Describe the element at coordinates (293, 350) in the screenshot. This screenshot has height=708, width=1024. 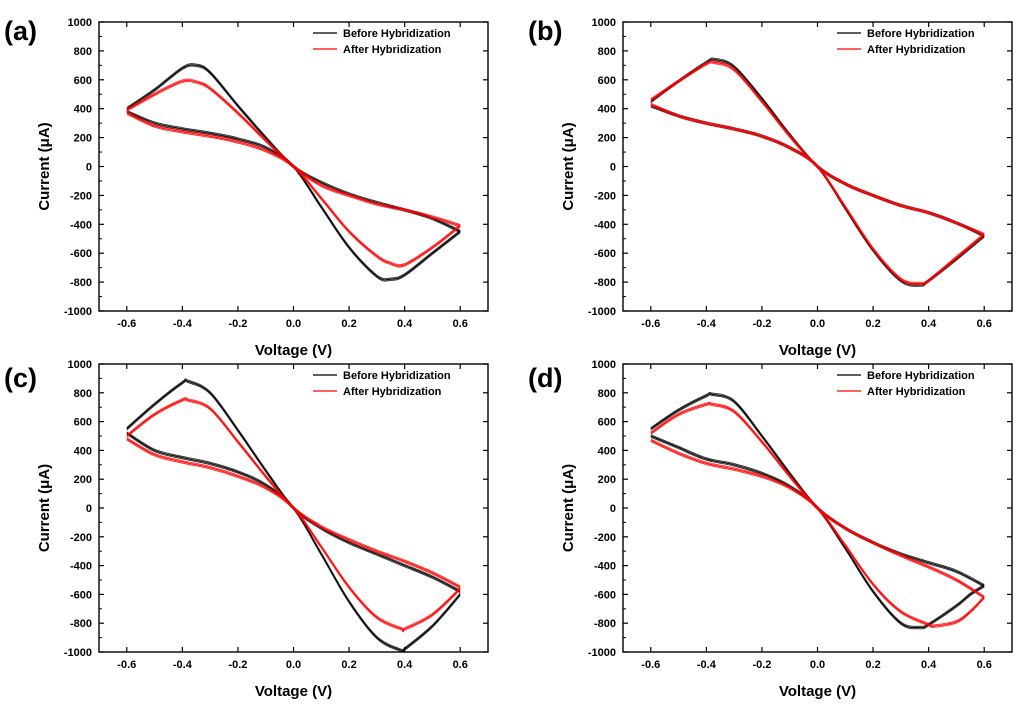
I see `x-axis-title: Voltage (V)` at that location.